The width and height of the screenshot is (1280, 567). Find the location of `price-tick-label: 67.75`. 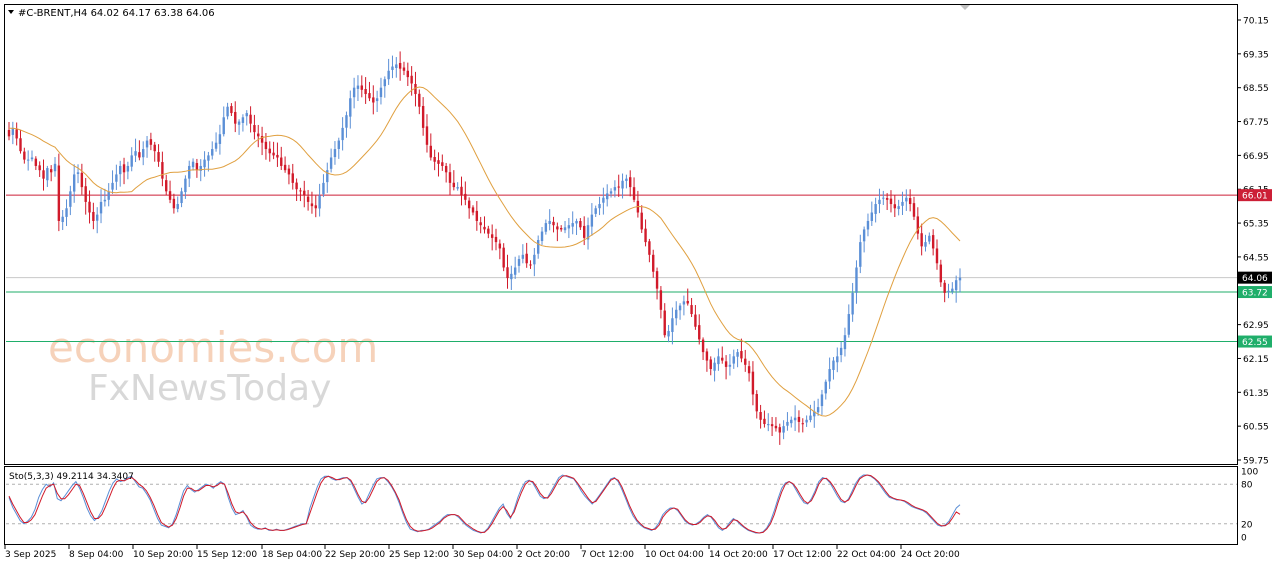

price-tick-label: 67.75 is located at coordinates (1256, 123).